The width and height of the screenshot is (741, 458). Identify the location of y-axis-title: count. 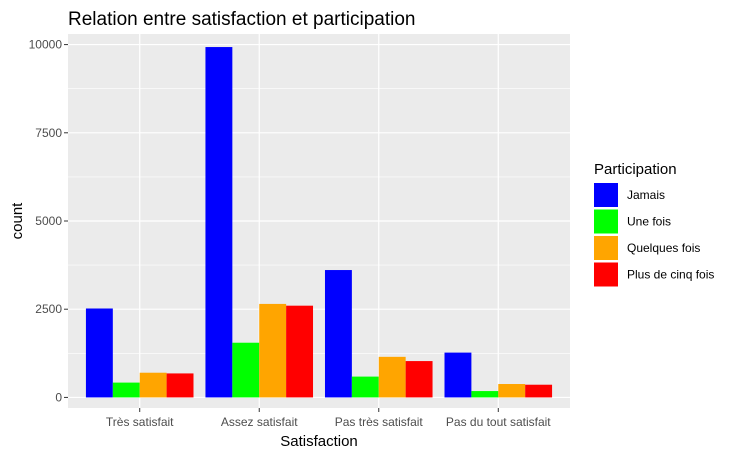
(17, 221).